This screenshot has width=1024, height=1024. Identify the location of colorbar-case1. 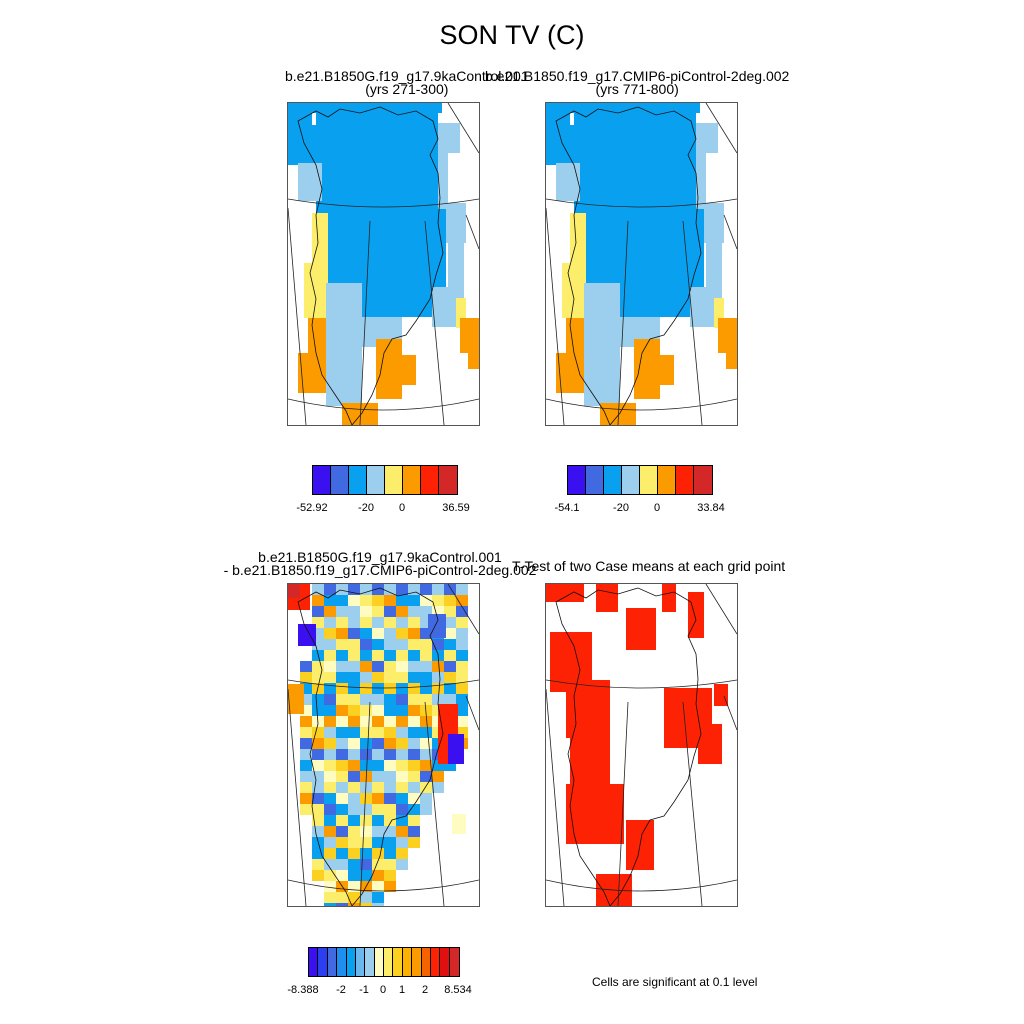
(385, 480).